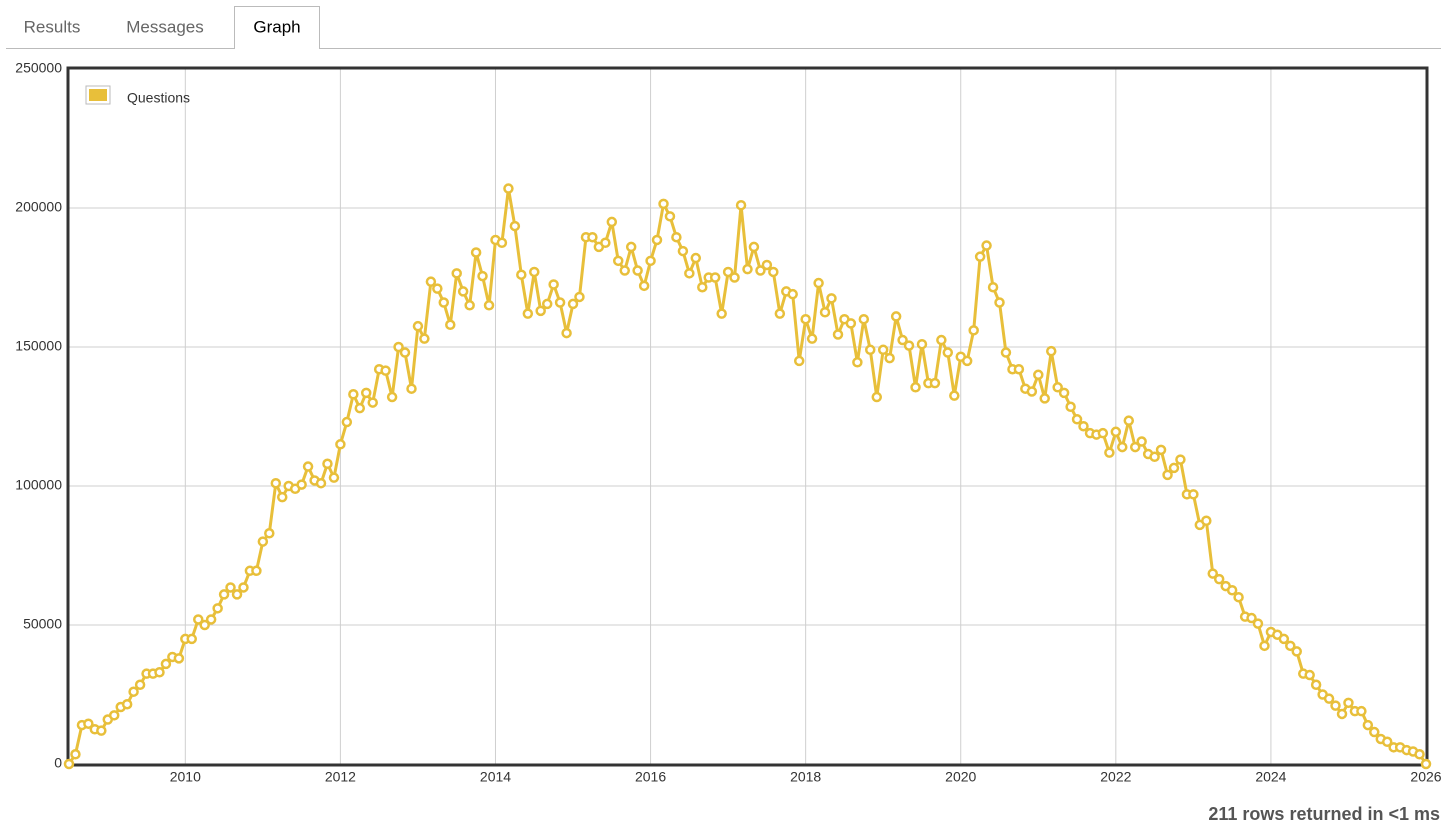 The image size is (1456, 840). What do you see at coordinates (650, 777) in the screenshot?
I see `x-tick-label: 2016` at bounding box center [650, 777].